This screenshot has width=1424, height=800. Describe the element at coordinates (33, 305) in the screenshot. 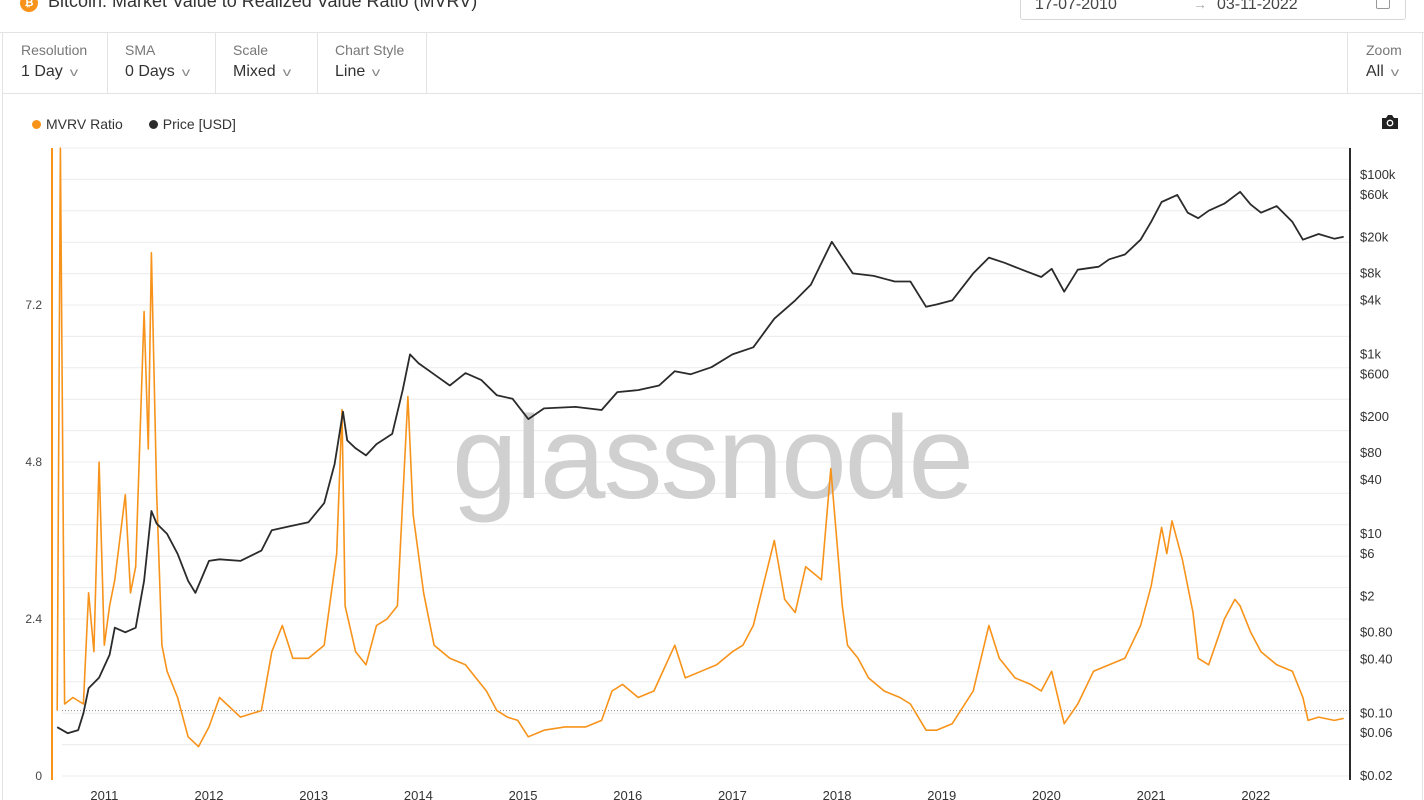

I see `left-axis-tick-label: 7.2` at that location.